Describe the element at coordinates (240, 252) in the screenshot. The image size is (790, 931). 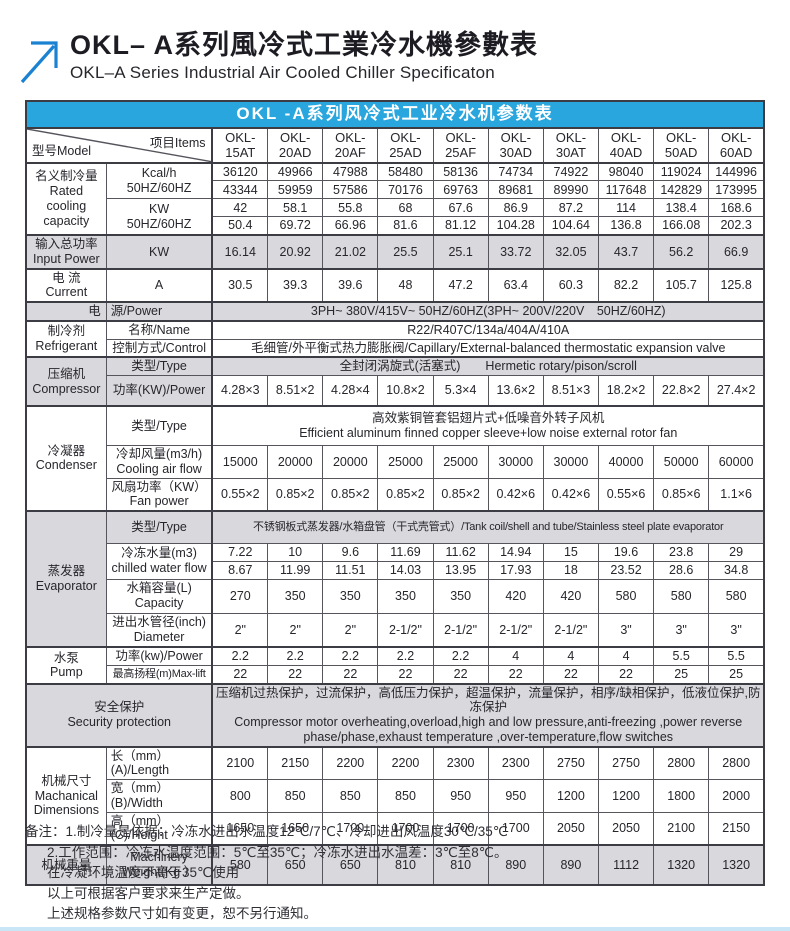
I see `spec-value-cell: 16.14` at that location.